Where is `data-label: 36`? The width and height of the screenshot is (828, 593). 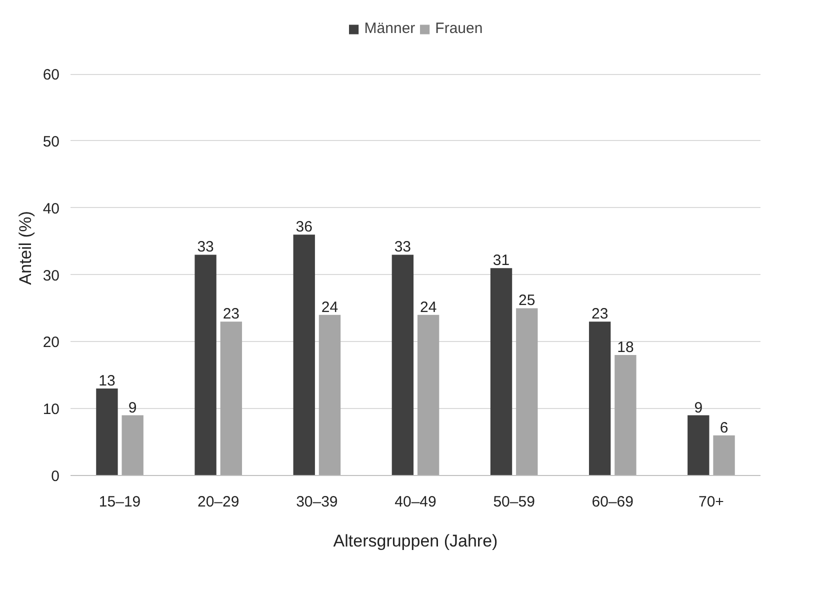 data-label: 36 is located at coordinates (304, 227).